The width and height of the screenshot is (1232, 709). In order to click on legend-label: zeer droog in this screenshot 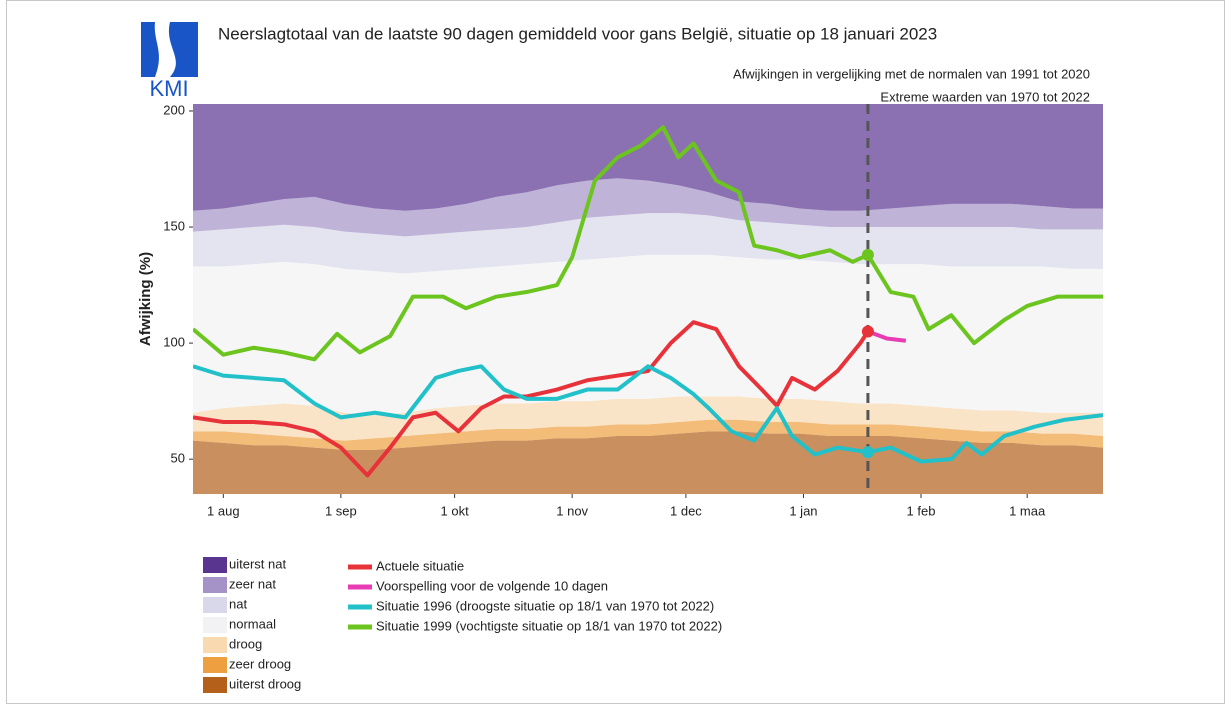, I will do `click(260, 663)`.